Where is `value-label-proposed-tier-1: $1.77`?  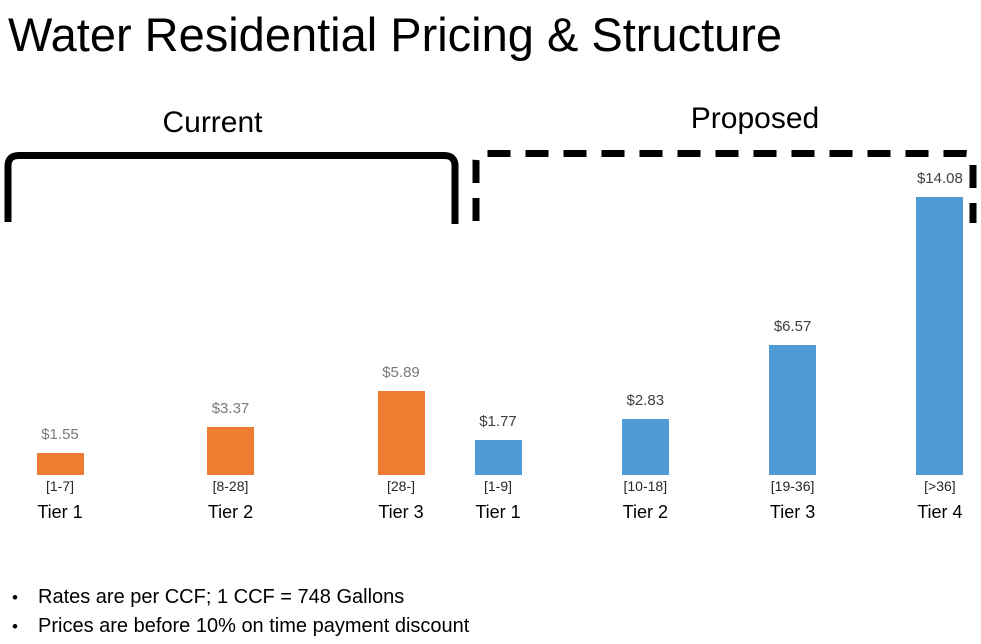 value-label-proposed-tier-1: $1.77 is located at coordinates (498, 421).